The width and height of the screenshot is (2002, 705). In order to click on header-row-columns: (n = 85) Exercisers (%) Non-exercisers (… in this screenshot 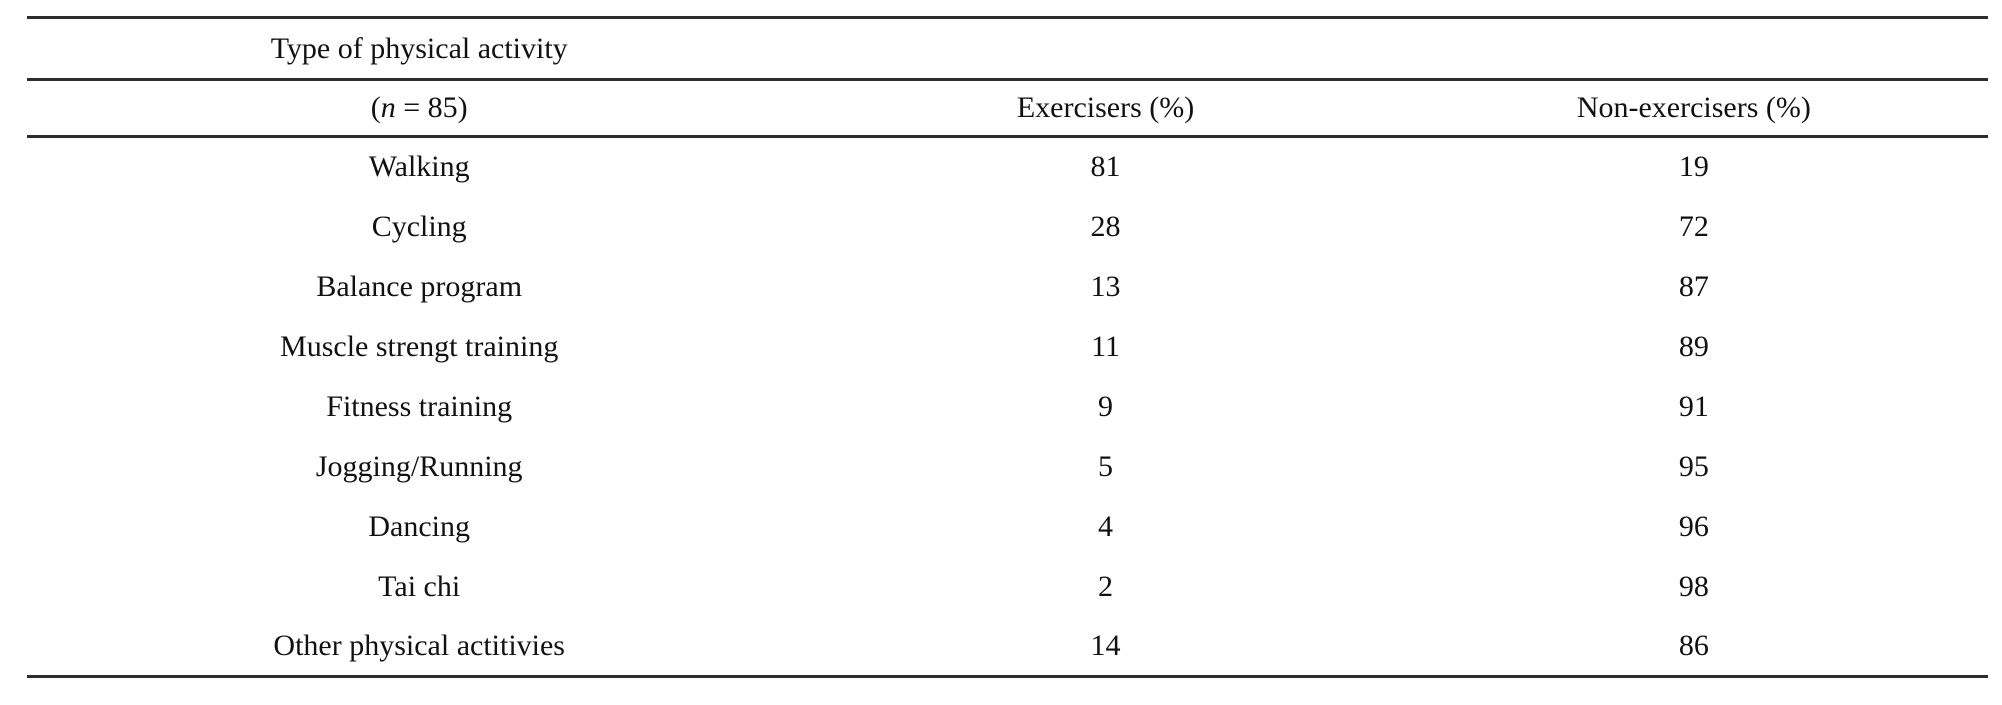, I will do `click(1007, 108)`.